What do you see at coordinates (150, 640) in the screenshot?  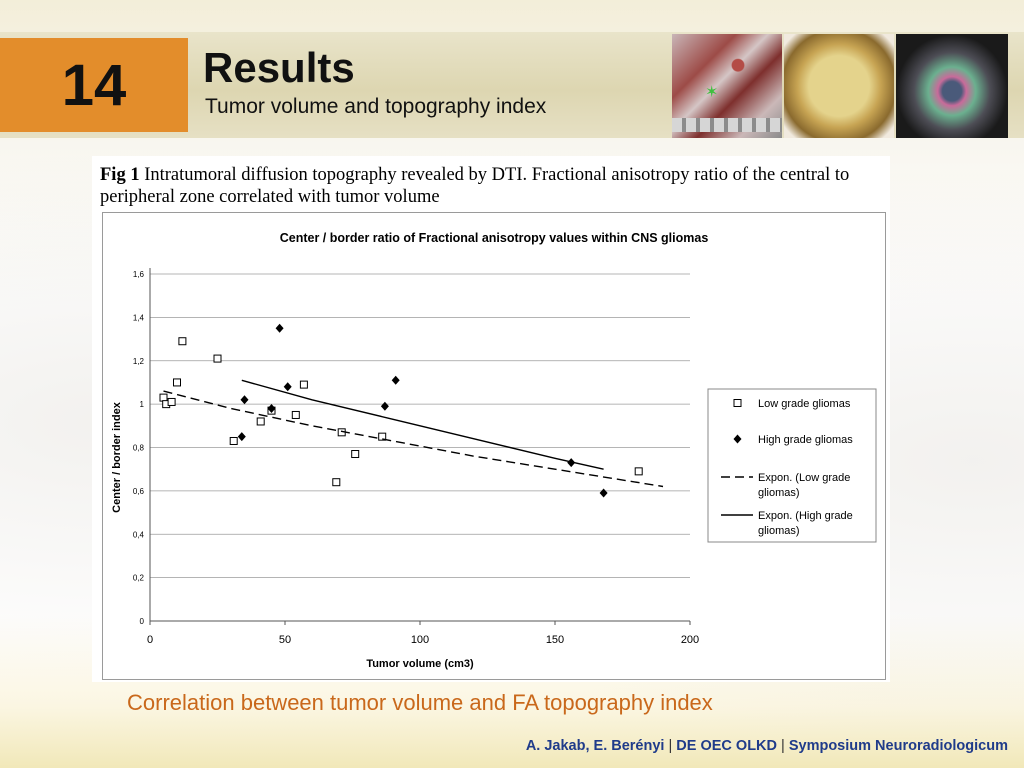 I see `x-tick-label: 0` at bounding box center [150, 640].